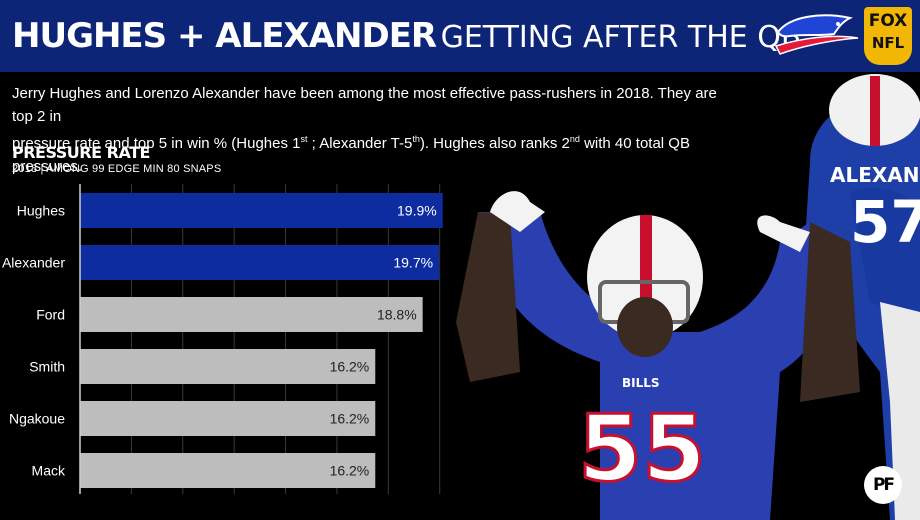  What do you see at coordinates (574, 139) in the screenshot?
I see `superscript: nd` at bounding box center [574, 139].